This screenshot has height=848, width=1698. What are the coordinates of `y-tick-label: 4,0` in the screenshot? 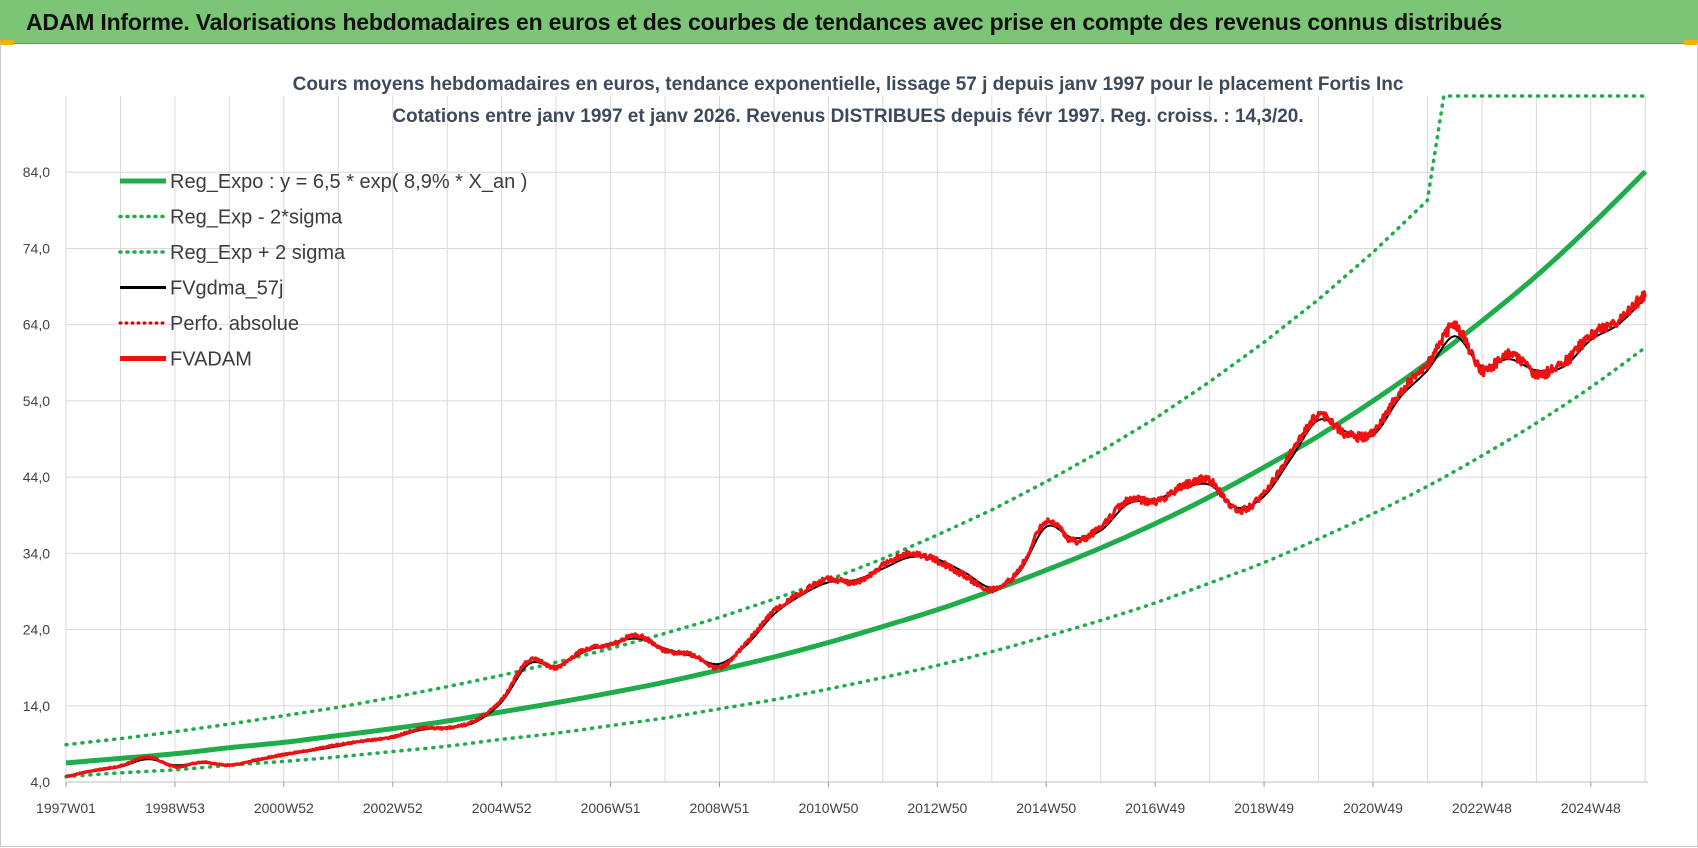 It's located at (41, 782).